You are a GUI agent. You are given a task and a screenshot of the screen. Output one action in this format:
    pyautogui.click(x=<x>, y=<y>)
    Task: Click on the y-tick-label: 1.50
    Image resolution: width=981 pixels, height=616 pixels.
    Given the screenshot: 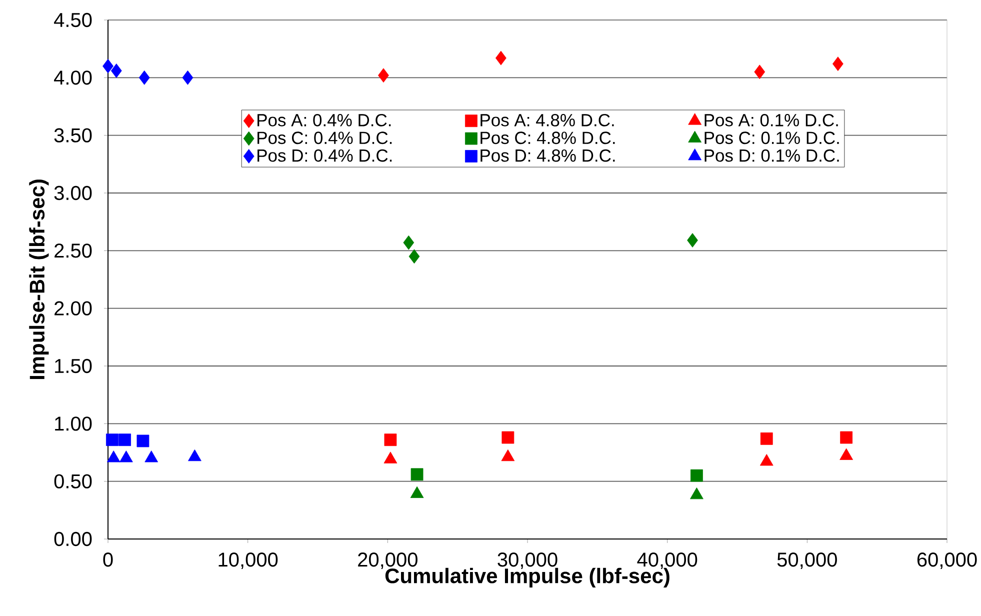 What is the action you would take?
    pyautogui.click(x=73, y=366)
    